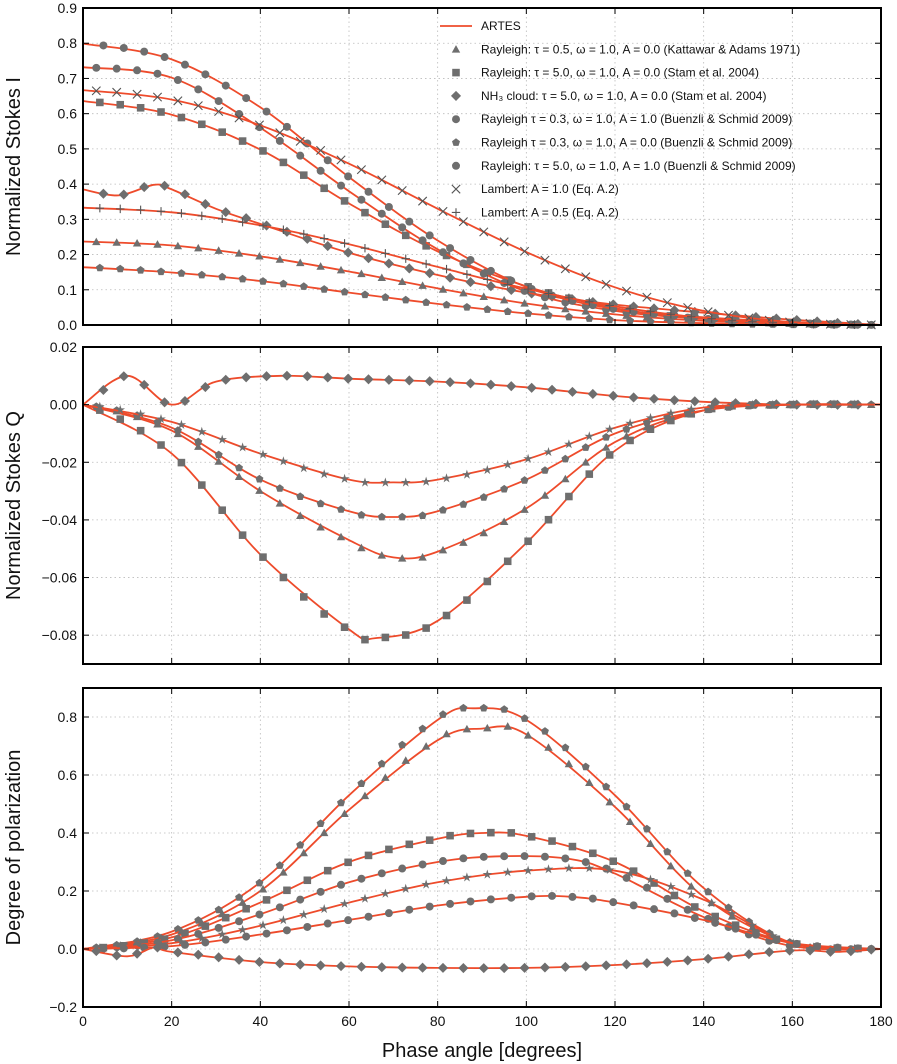  Describe the element at coordinates (60, 462) in the screenshot. I see `y-tick-label: −0.02` at that location.